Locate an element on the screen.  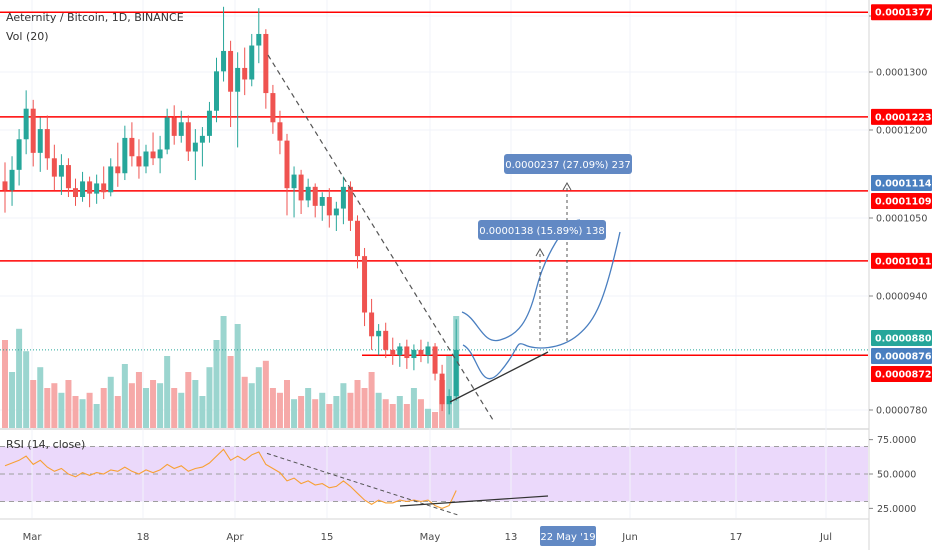
cursor-date-badge: 22 May '19 is located at coordinates (568, 536).